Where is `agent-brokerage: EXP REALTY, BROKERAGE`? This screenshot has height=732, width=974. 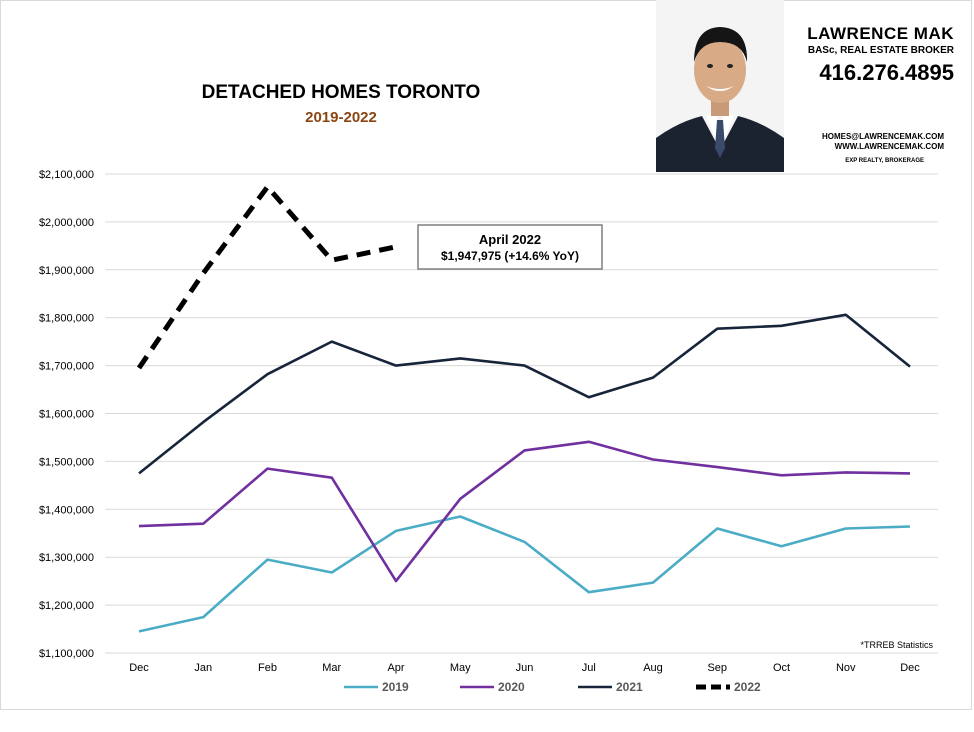 agent-brokerage: EXP REALTY, BROKERAGE is located at coordinates (884, 161).